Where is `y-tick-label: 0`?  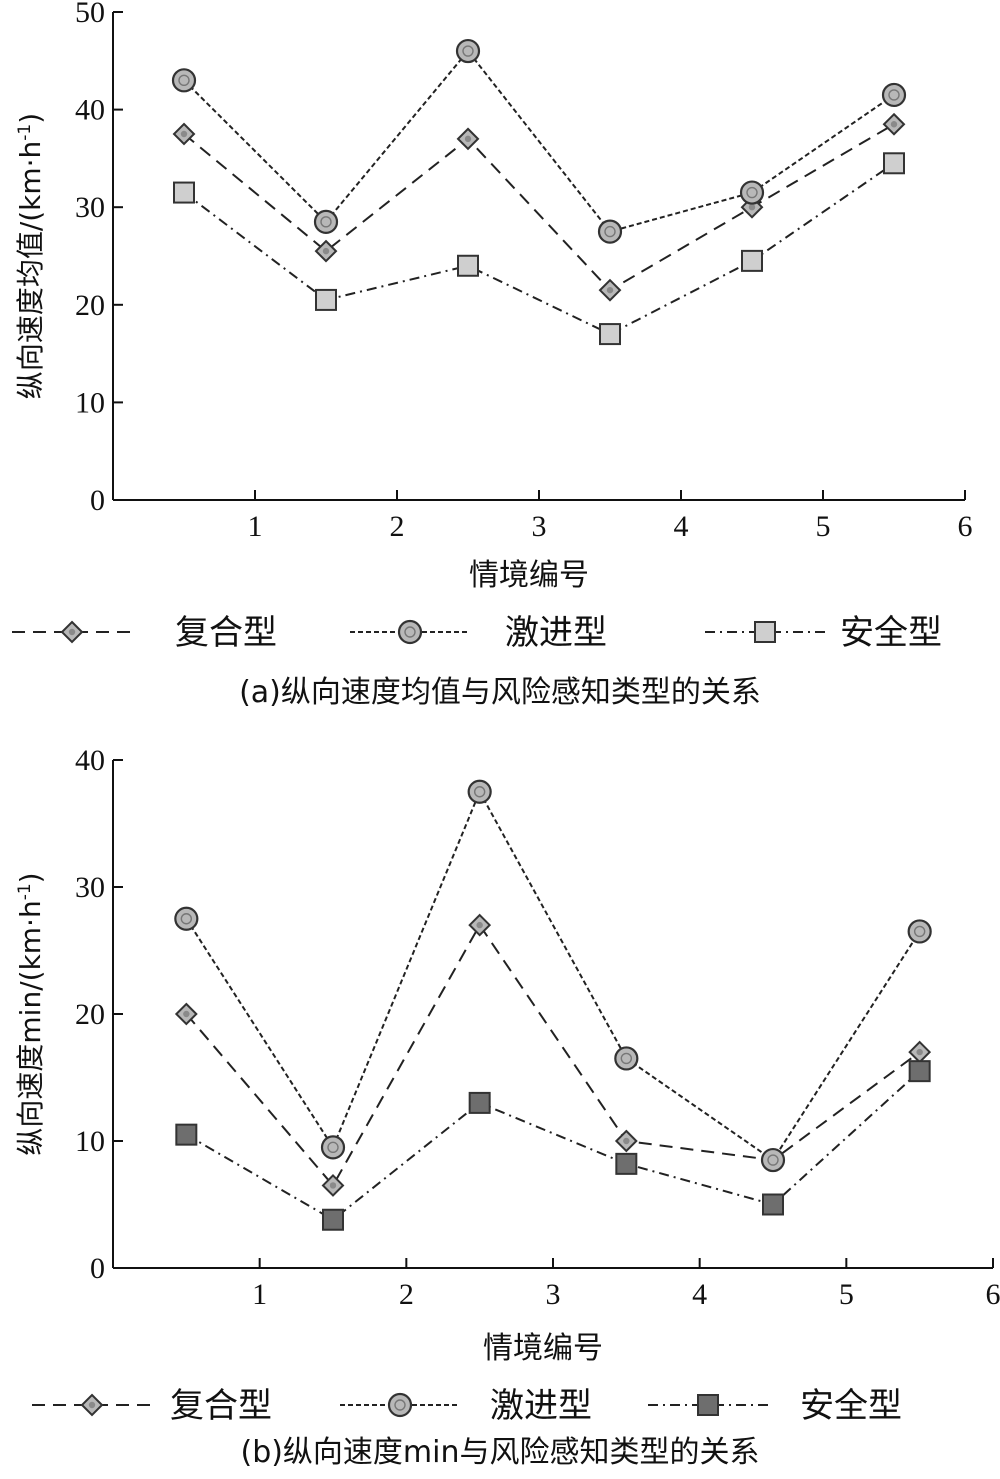
y-tick-label: 0 is located at coordinates (97, 500).